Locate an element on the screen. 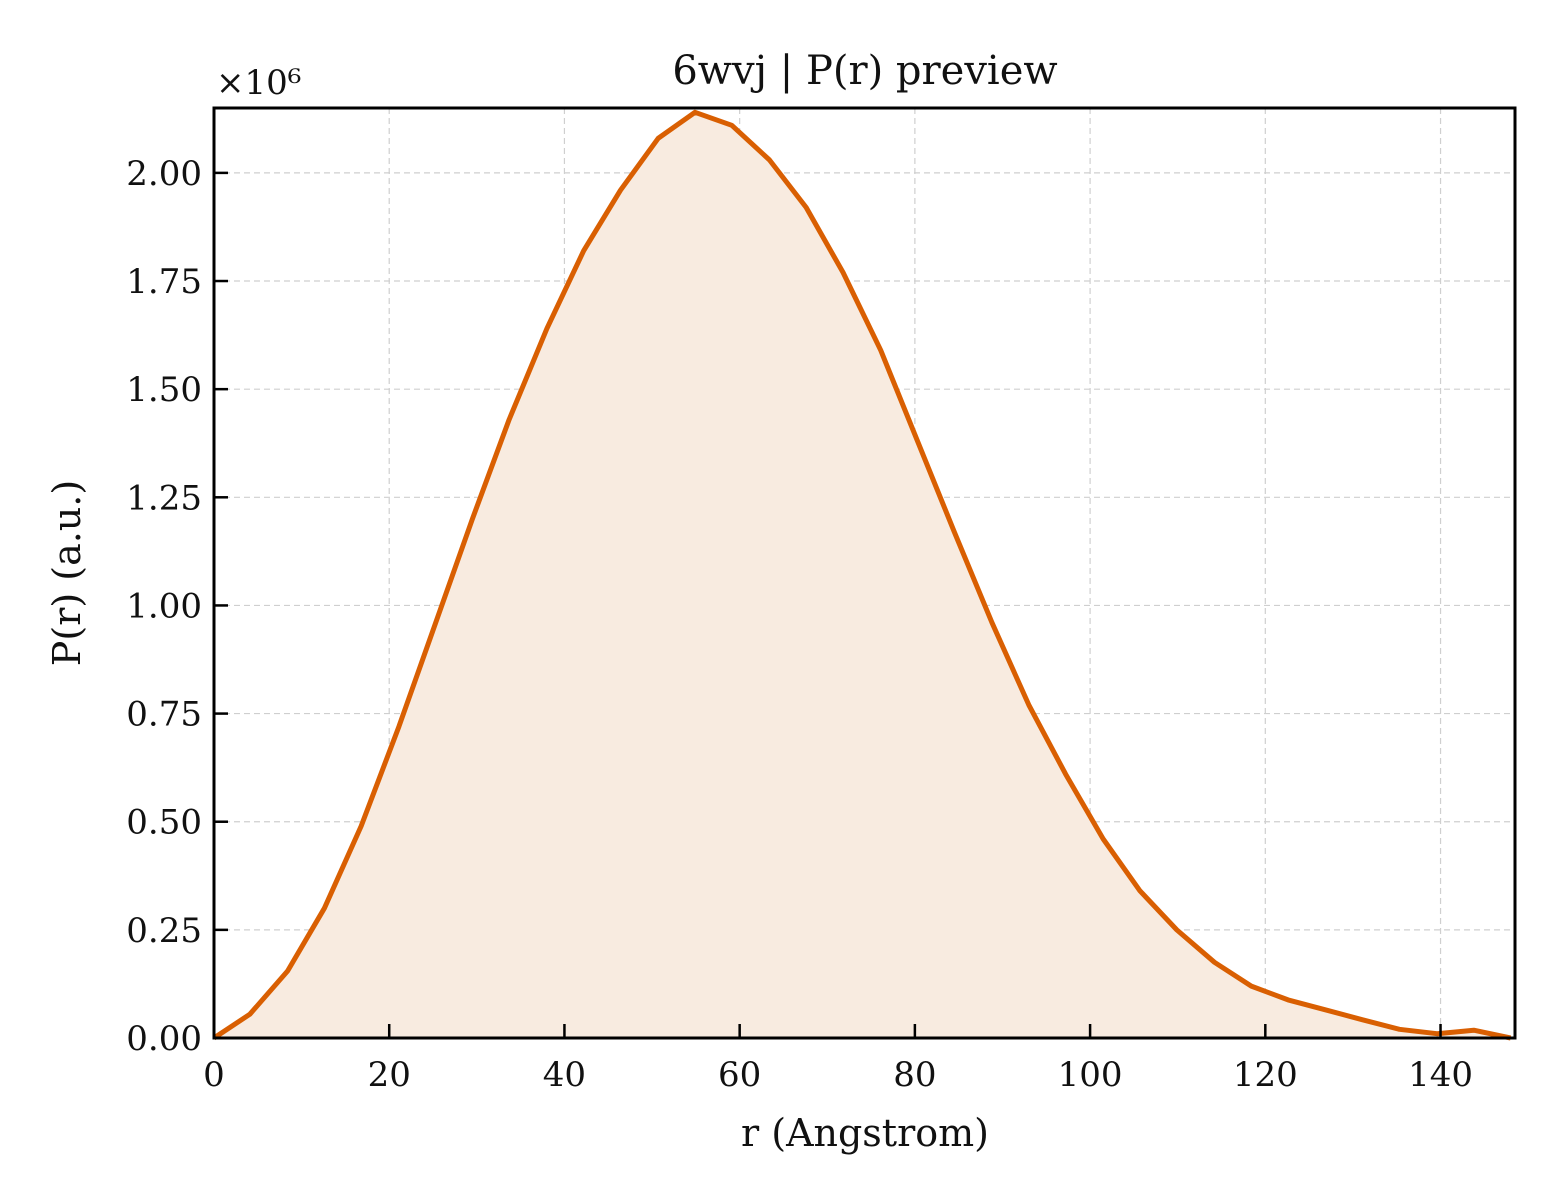  y-tick-label: 0.75 is located at coordinates (164, 715).